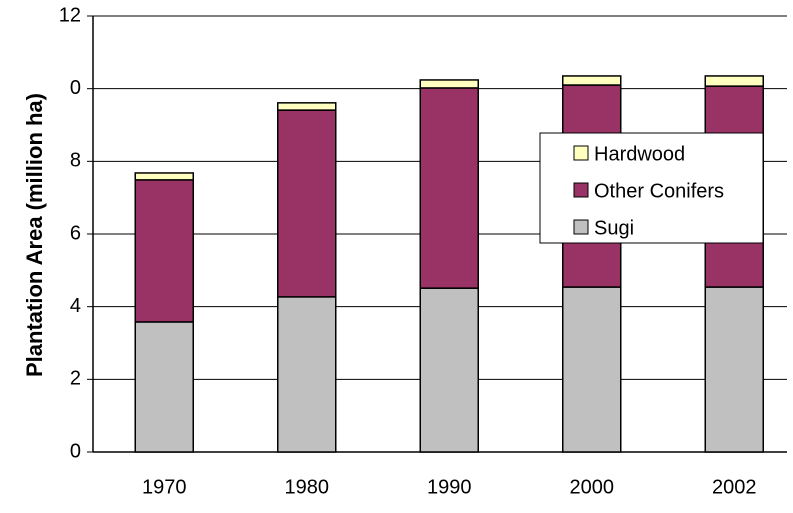 The height and width of the screenshot is (513, 793). I want to click on x-tick-label: 1990, so click(449, 487).